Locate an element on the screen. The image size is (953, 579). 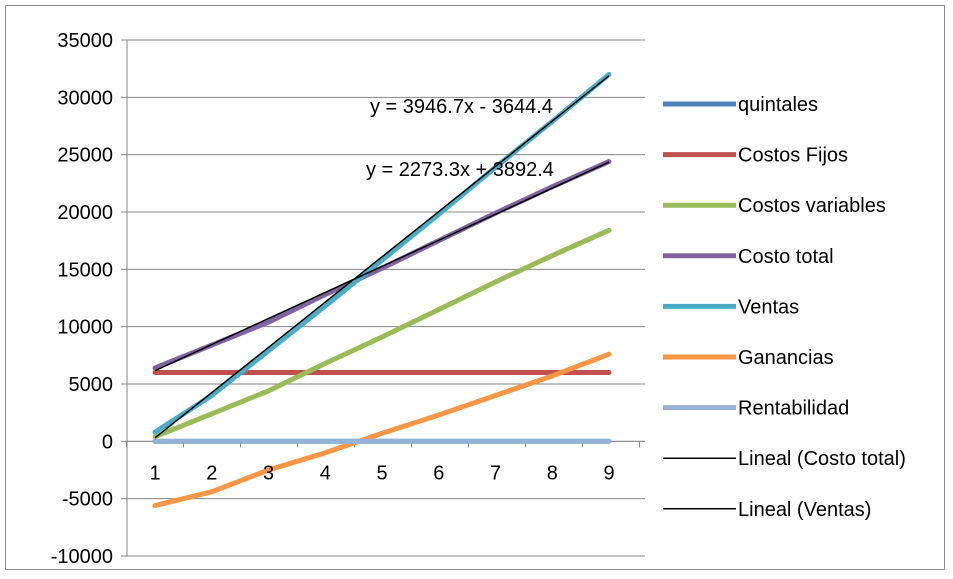
x-tick-label: 6 is located at coordinates (438, 473).